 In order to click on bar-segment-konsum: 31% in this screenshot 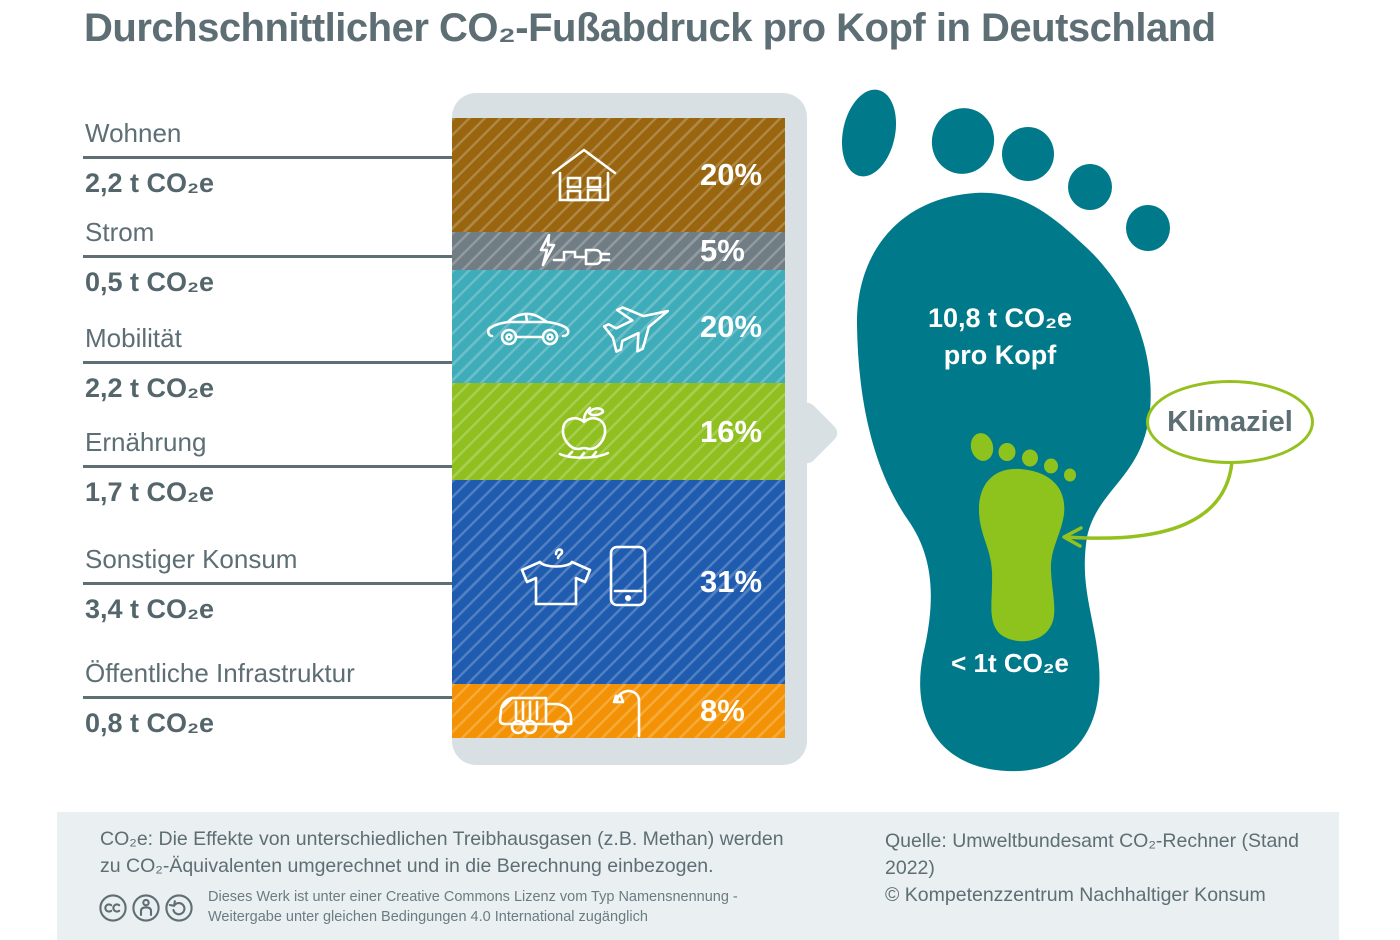, I will do `click(618, 582)`.